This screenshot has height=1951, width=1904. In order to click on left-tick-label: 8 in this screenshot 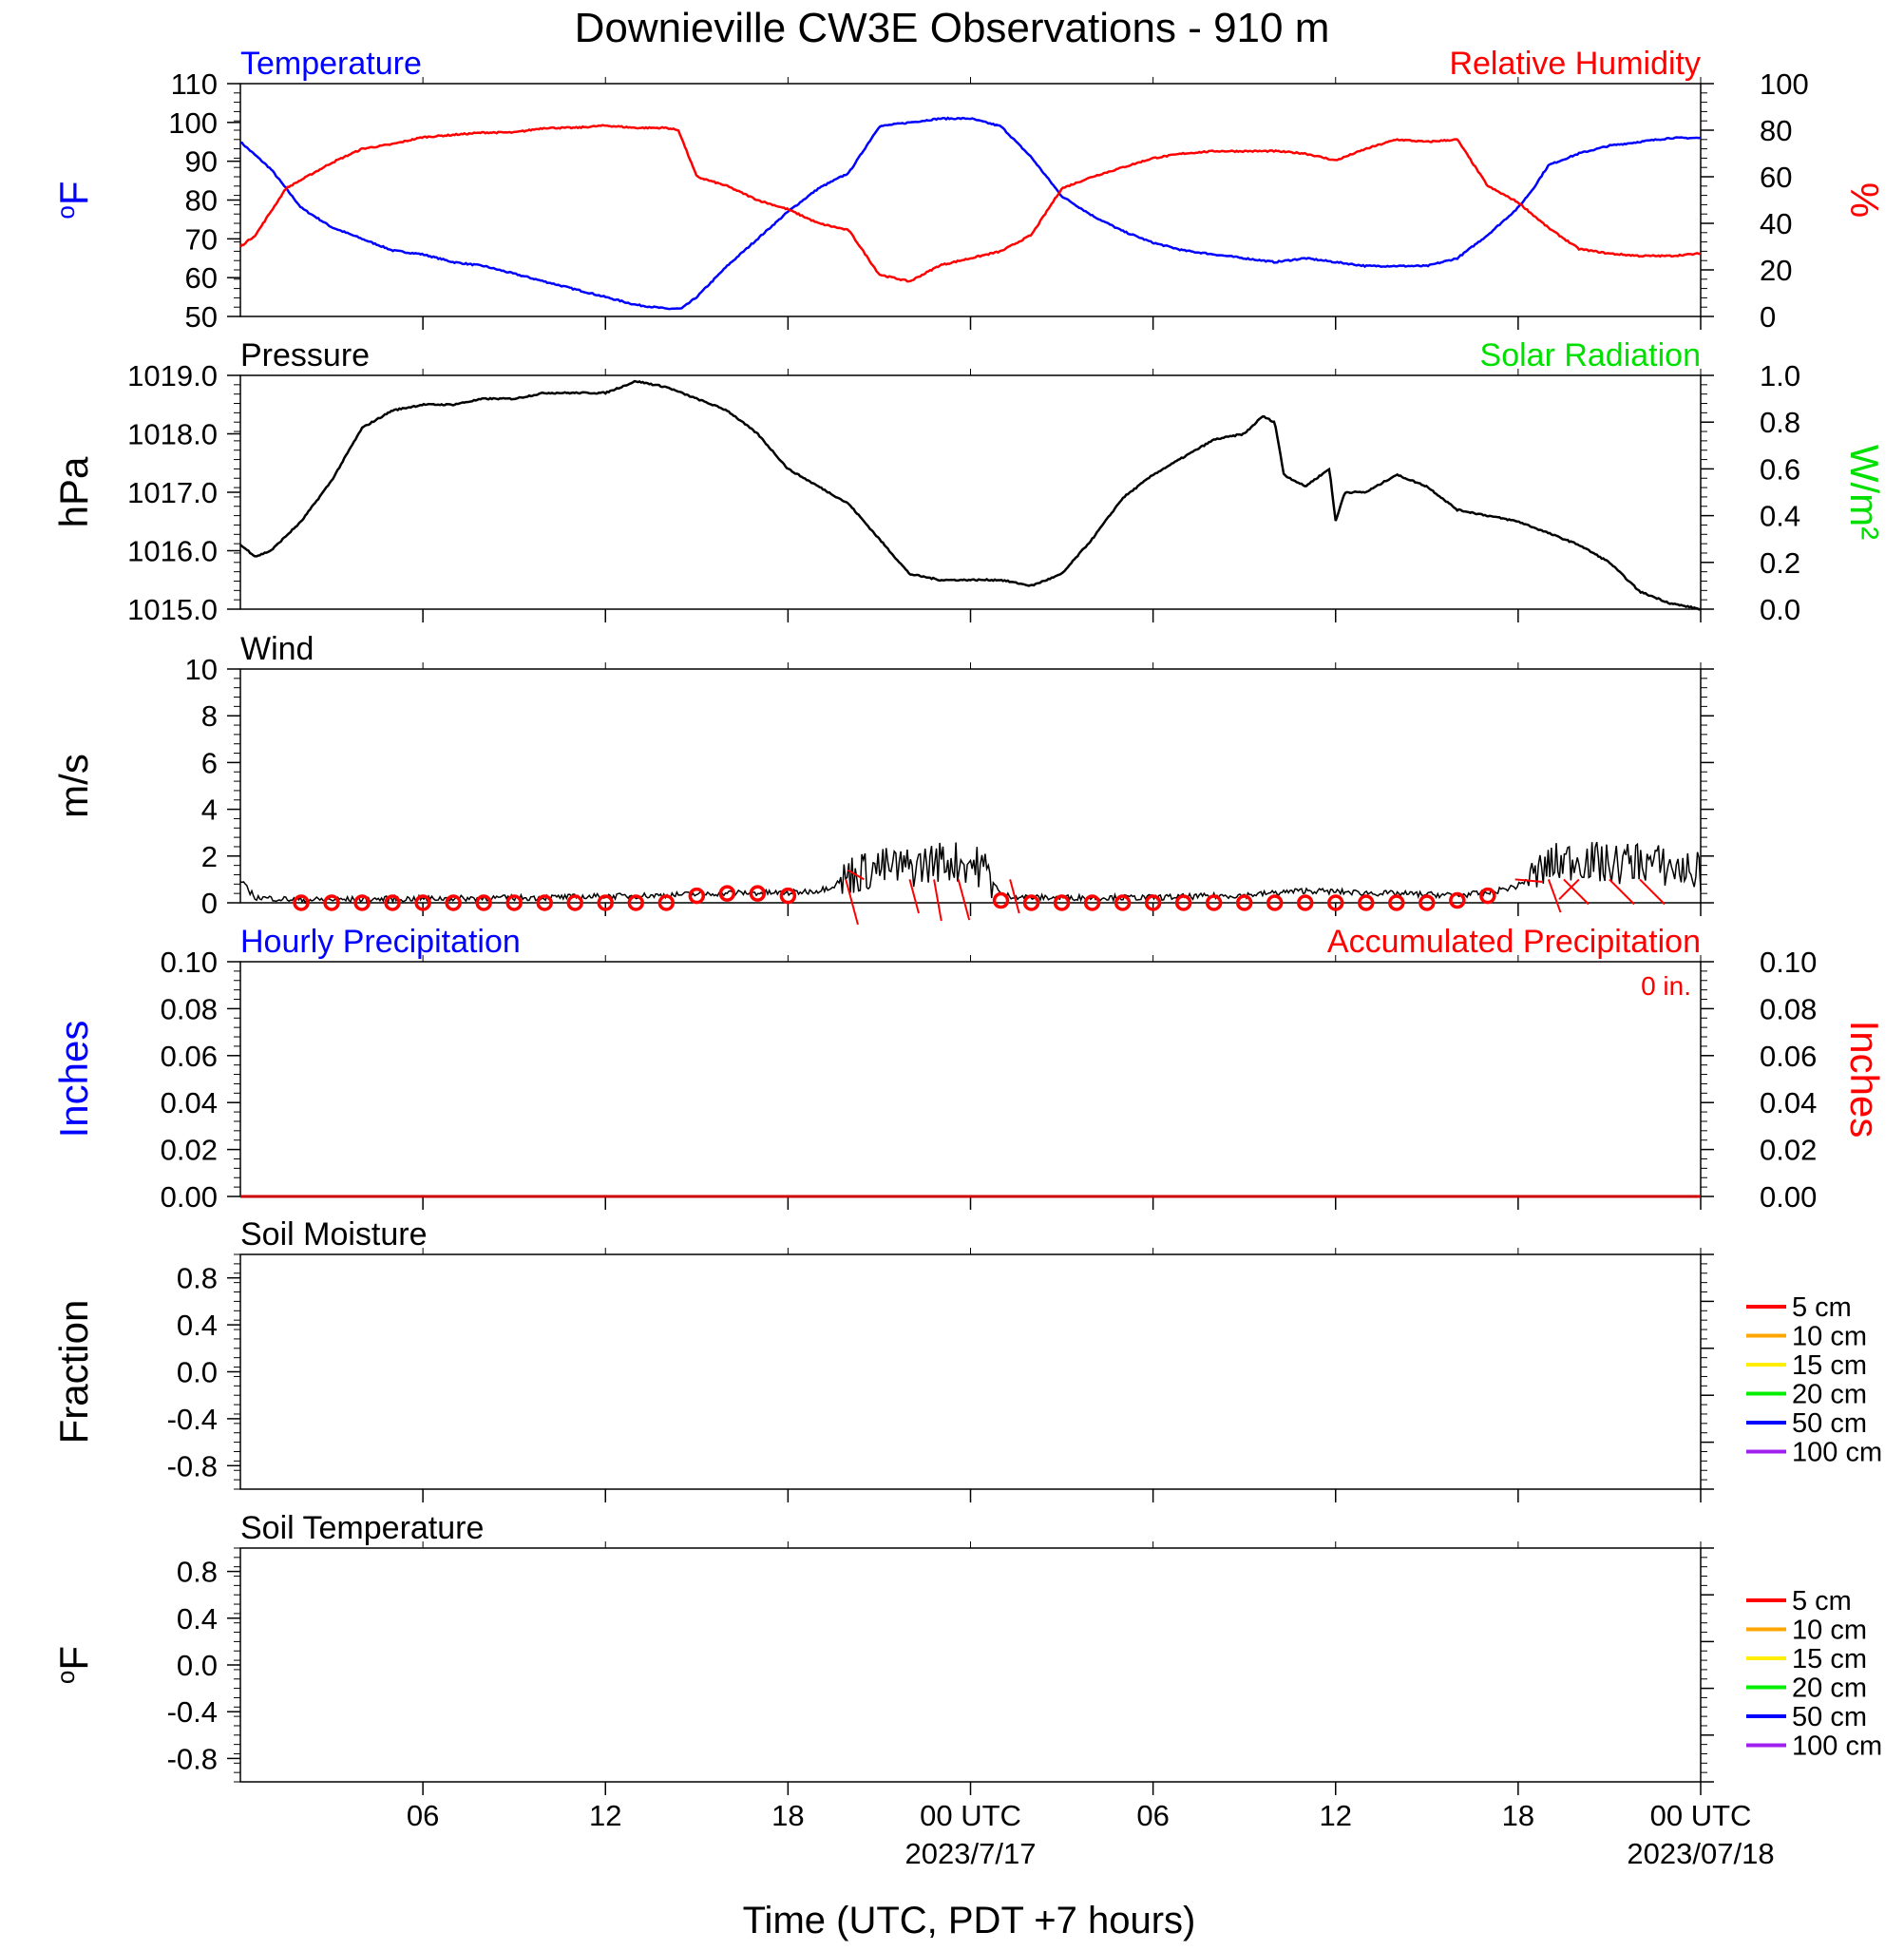, I will do `click(209, 716)`.